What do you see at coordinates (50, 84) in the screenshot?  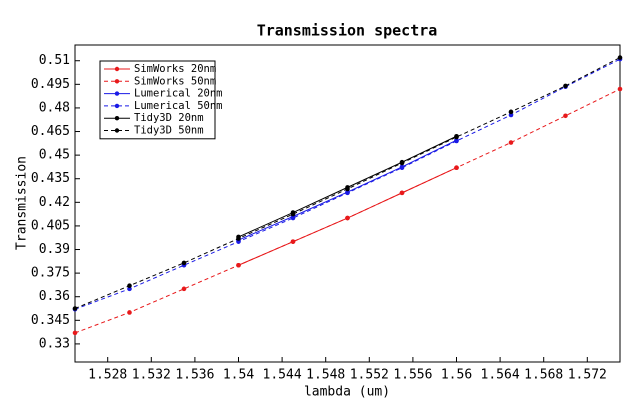 I see `y-tick-label: 0.495` at bounding box center [50, 84].